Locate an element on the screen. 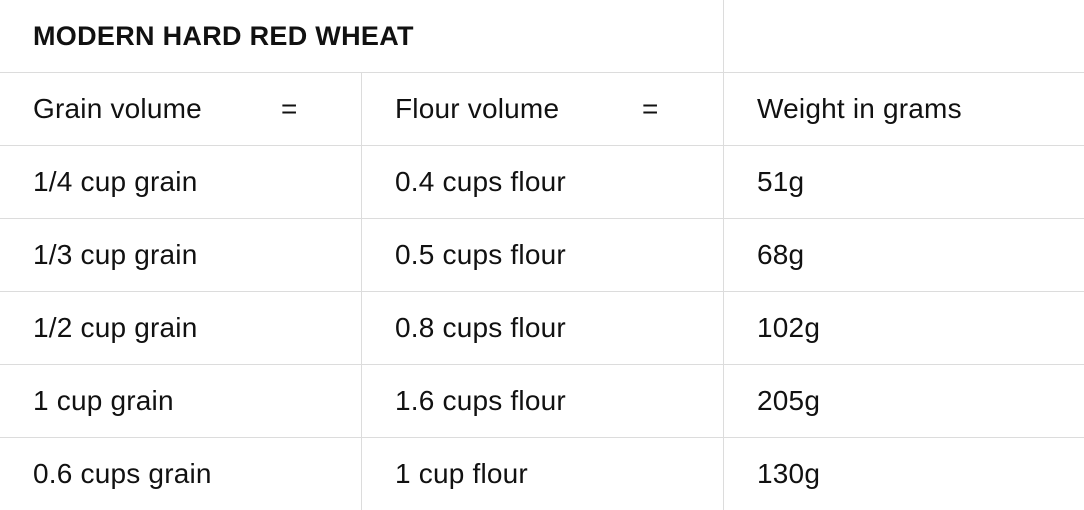 The width and height of the screenshot is (1084, 510). header-weight-label: Weight in grams is located at coordinates (859, 108).